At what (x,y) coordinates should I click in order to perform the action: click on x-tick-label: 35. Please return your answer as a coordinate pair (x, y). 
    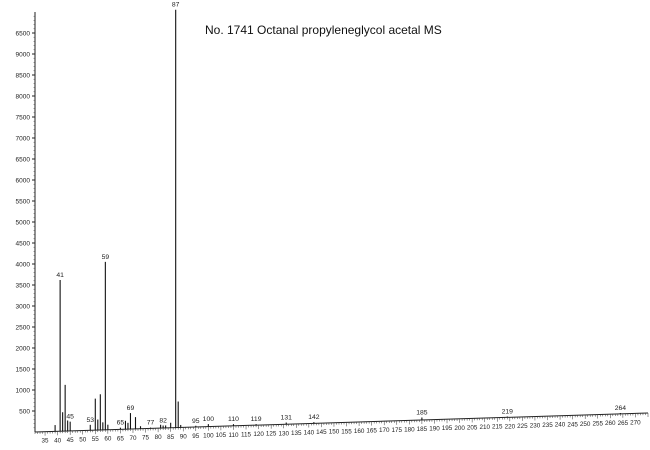
    Looking at the image, I should click on (46, 441).